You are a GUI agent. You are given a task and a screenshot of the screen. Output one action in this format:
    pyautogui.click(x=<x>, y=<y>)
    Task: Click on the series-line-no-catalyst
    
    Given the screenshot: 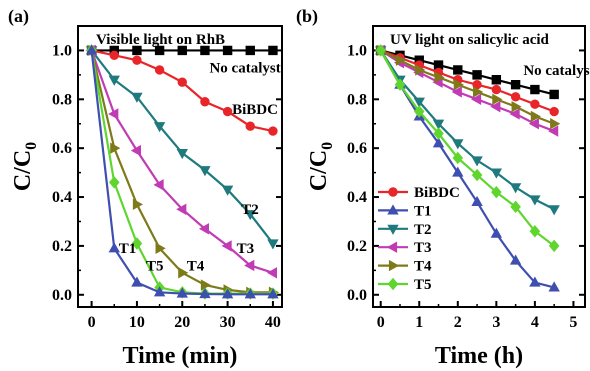 What is the action you would take?
    pyautogui.click(x=467, y=72)
    